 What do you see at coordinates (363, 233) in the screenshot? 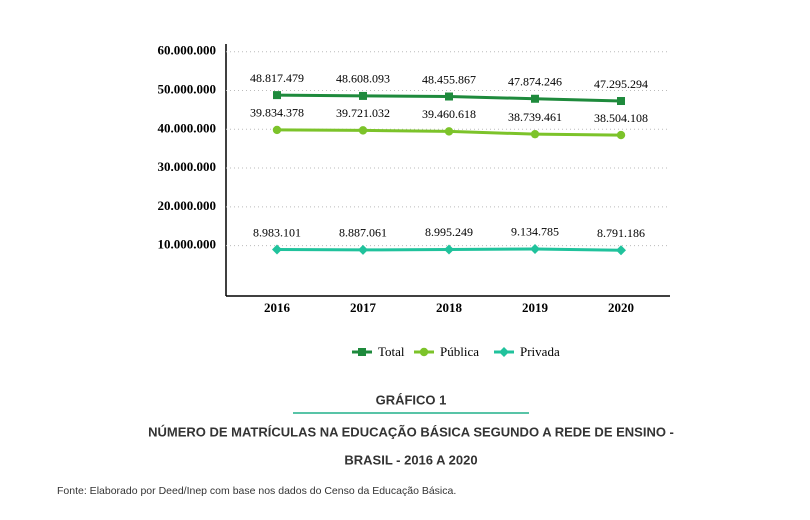
I see `data-label: 8.887.061` at bounding box center [363, 233].